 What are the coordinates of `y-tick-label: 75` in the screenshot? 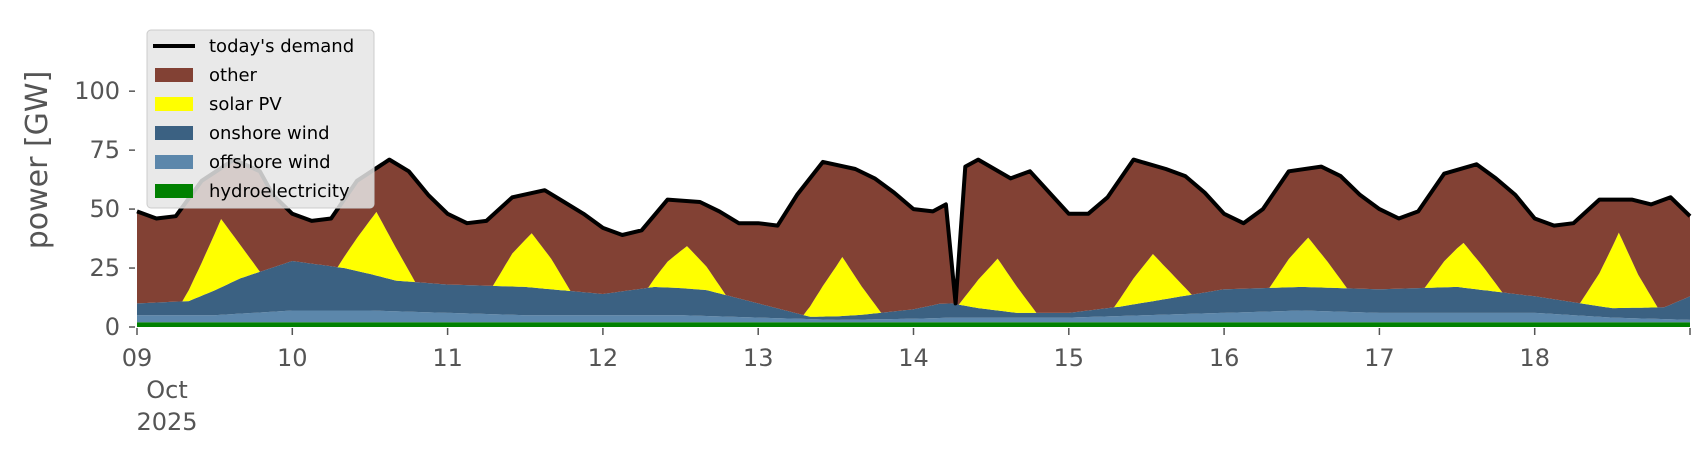 It's located at (104, 150).